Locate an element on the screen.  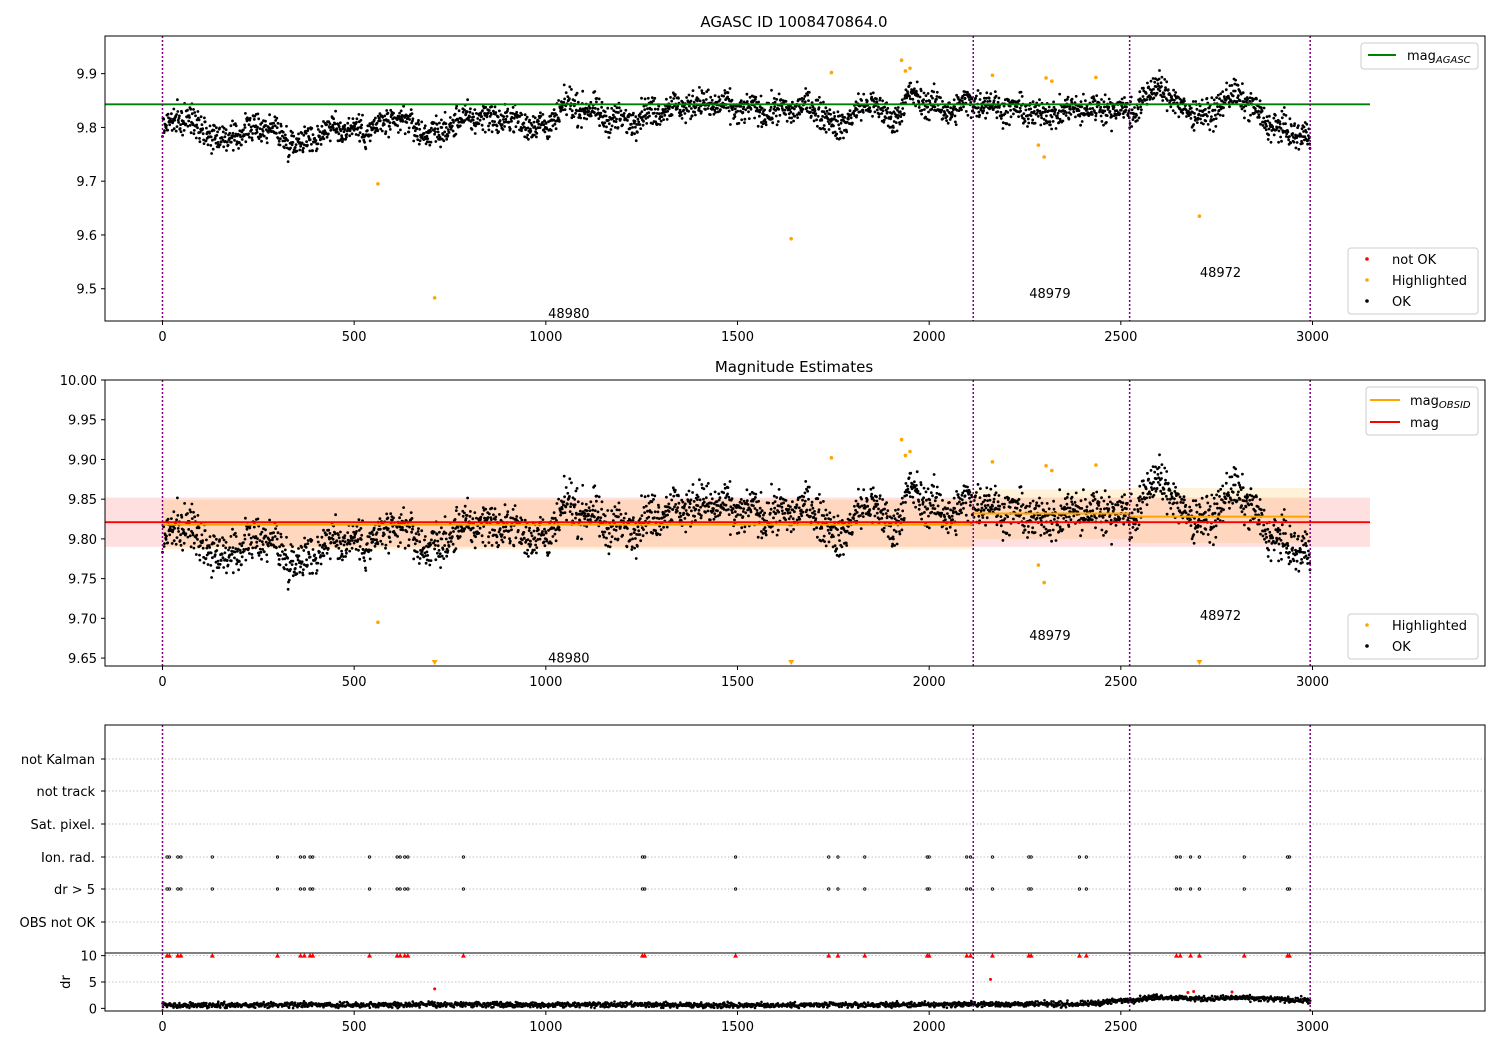
x-tick-label: 500 is located at coordinates (354, 337).